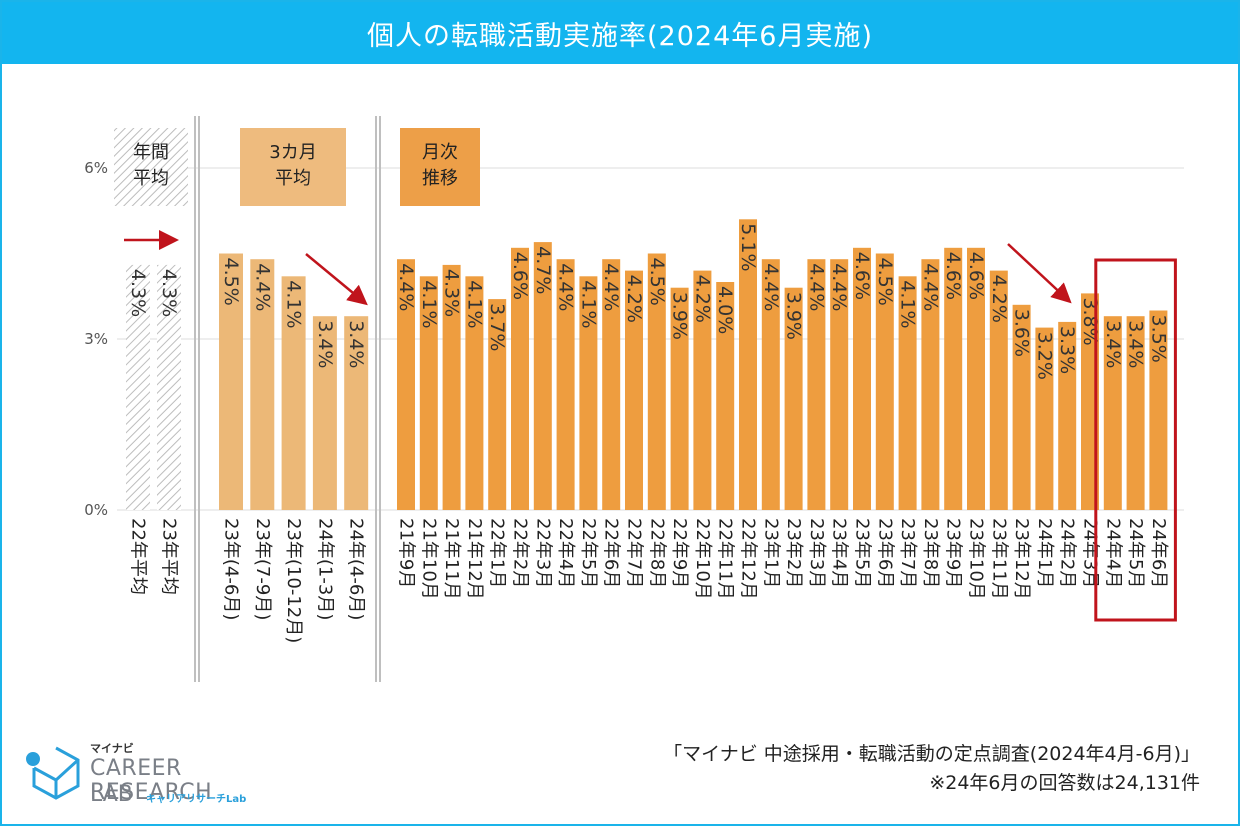  I want to click on x-tick-label: 23年(7-9月), so click(262, 569).